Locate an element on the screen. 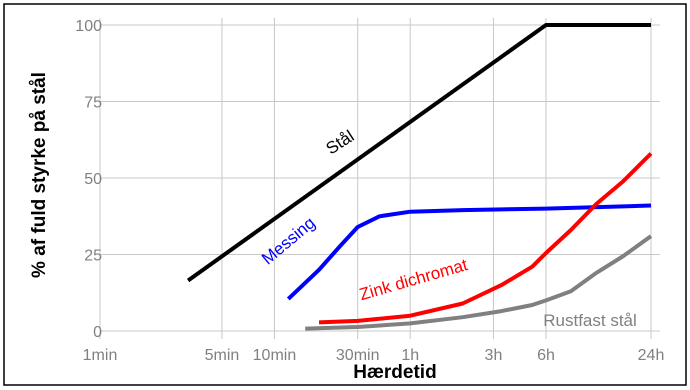 The height and width of the screenshot is (390, 690). y-tick-label: 50 is located at coordinates (93, 179).